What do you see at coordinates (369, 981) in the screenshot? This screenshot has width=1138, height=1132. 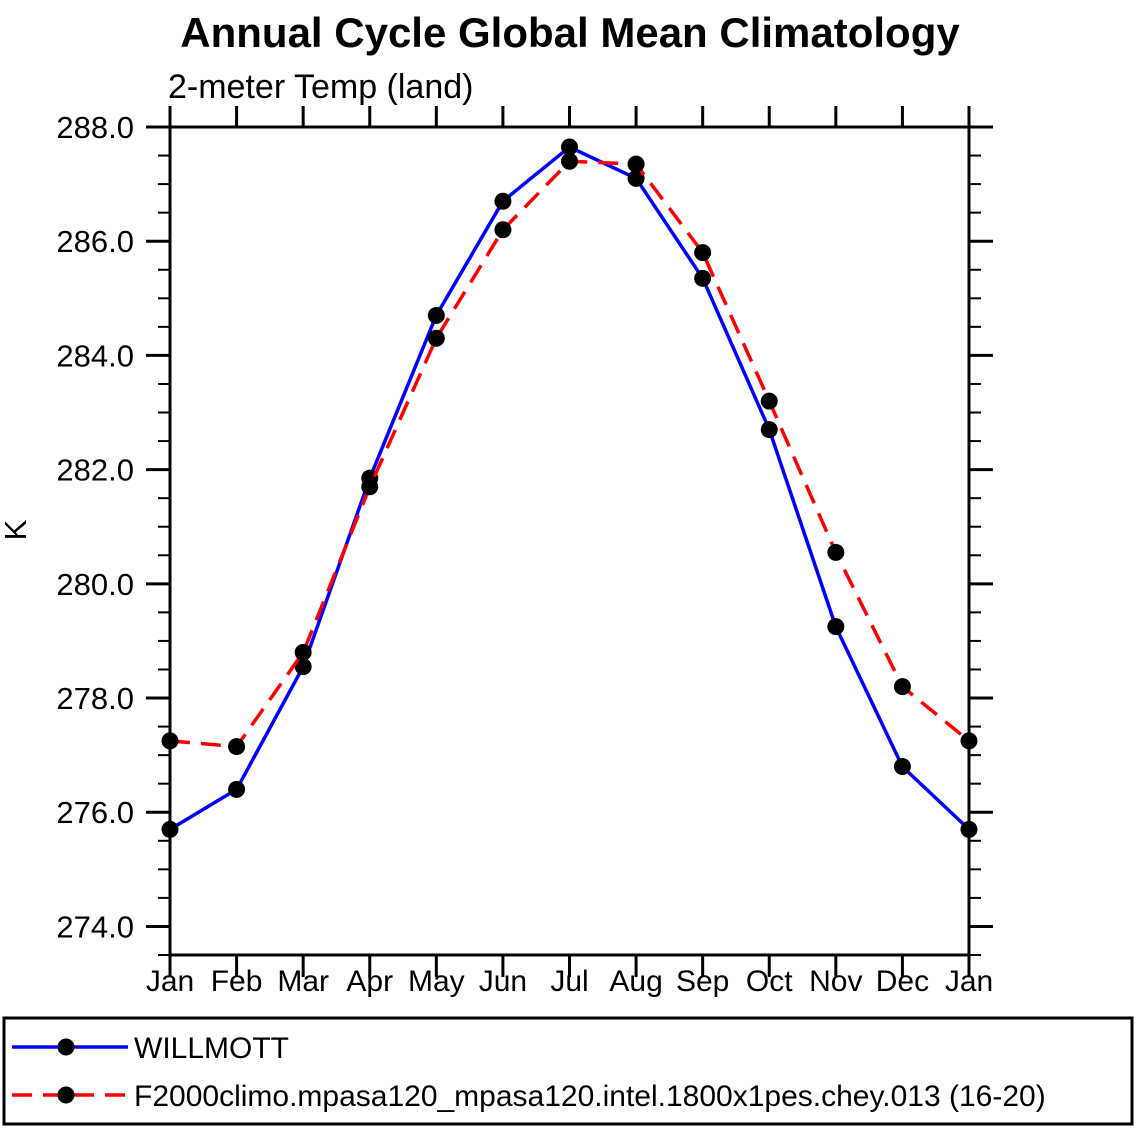 I see `xtick-label: Apr` at bounding box center [369, 981].